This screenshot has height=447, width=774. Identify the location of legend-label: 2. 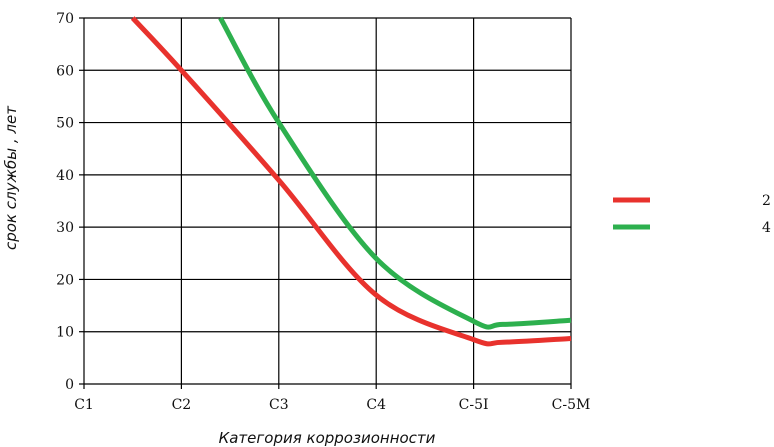
(766, 201).